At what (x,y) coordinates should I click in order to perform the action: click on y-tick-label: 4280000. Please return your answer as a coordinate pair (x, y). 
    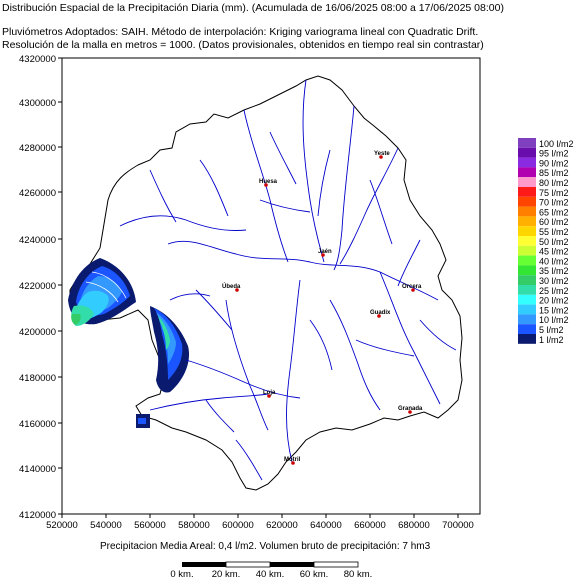
    Looking at the image, I should click on (37, 148).